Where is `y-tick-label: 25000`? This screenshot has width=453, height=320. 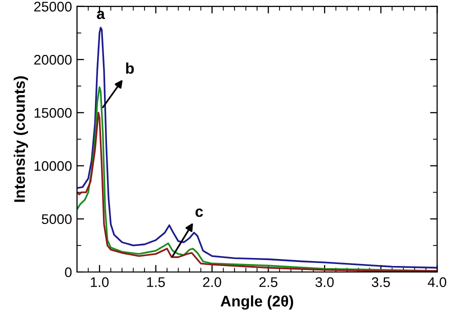
y-tick-label: 25000 is located at coordinates (53, 7).